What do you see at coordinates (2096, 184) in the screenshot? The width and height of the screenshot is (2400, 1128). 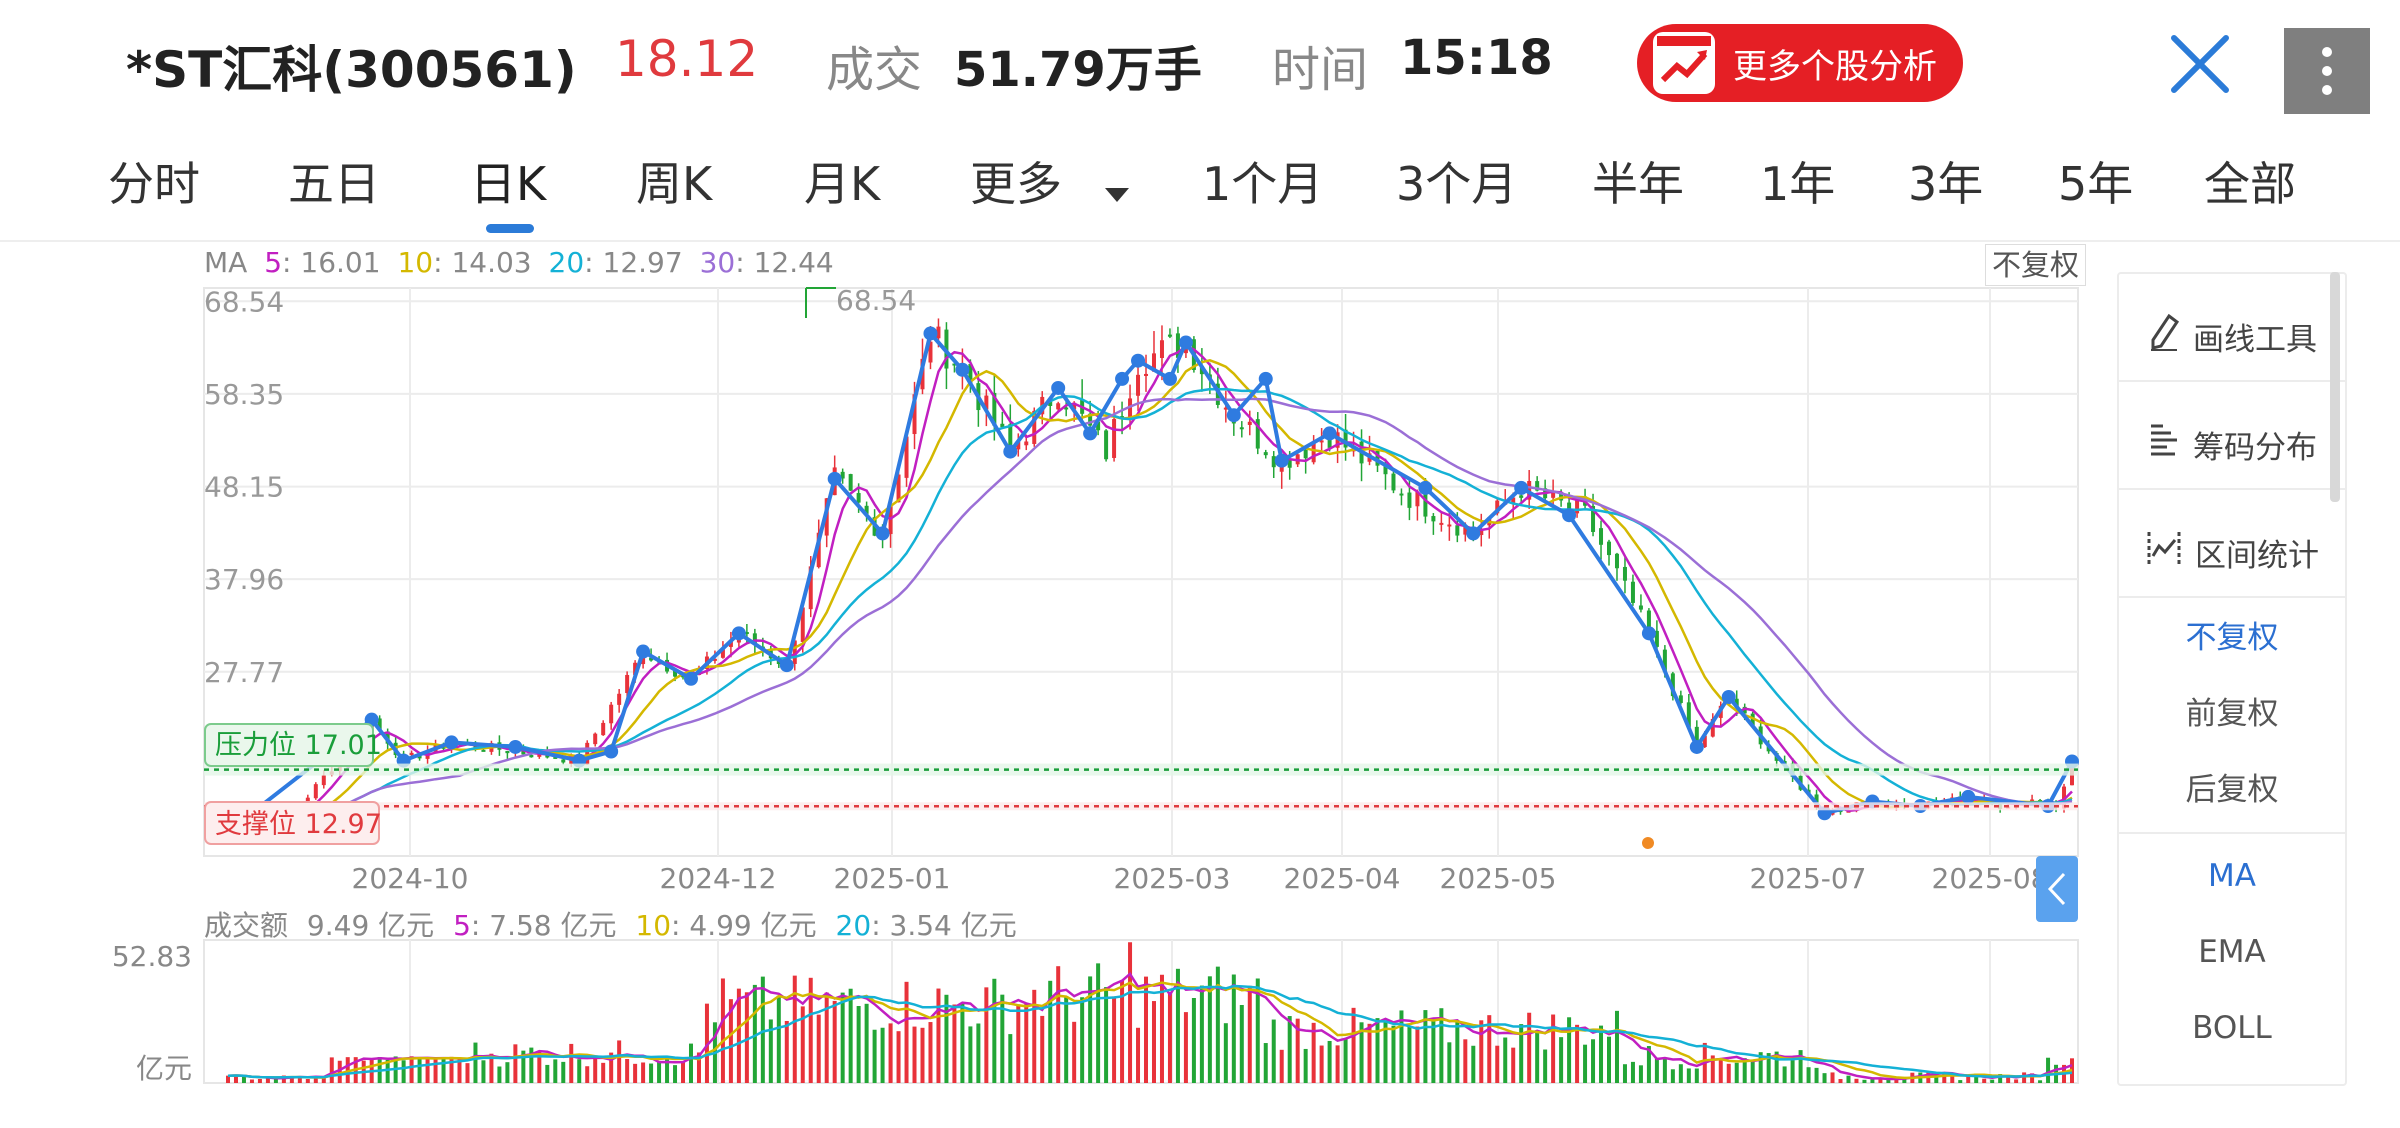 I see `tab-5year: 5年` at bounding box center [2096, 184].